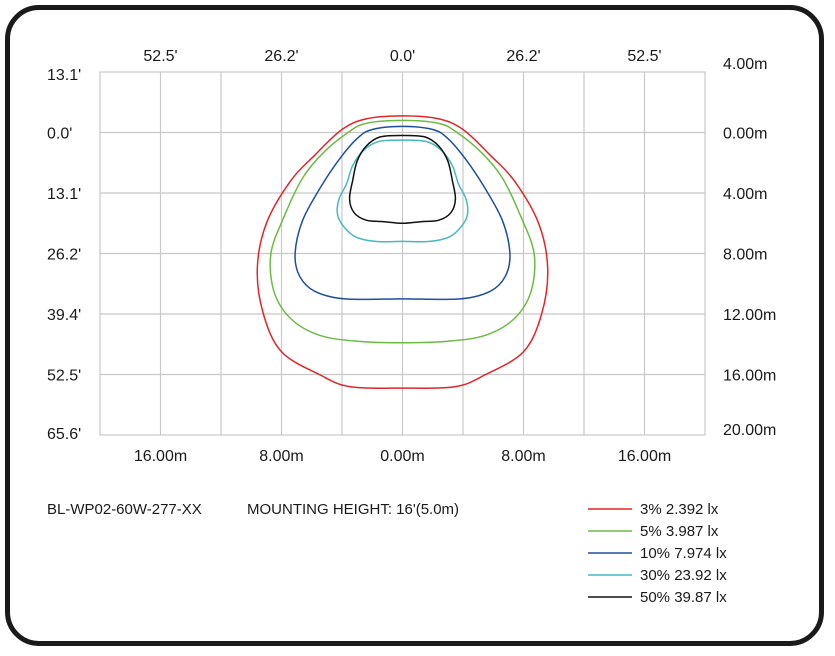  I want to click on left-tick-labels: 13.1' 0.0' 13.1' 26.2' 39.4' 52.5' 65.6', so click(64, 255).